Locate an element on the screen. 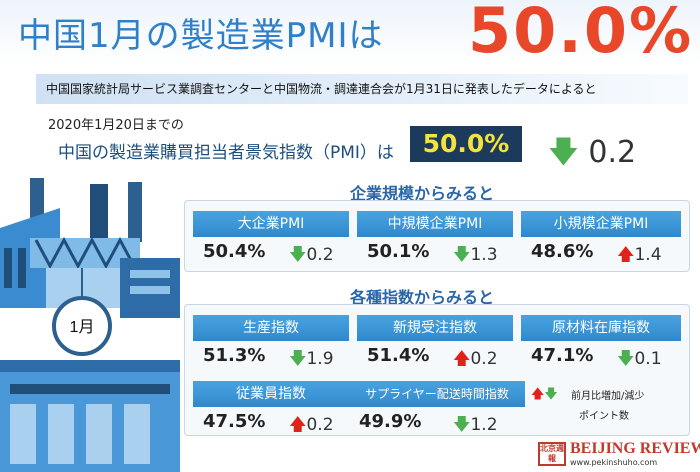 The height and width of the screenshot is (472, 700). logo-url: www.pekinshuho.com is located at coordinates (614, 462).